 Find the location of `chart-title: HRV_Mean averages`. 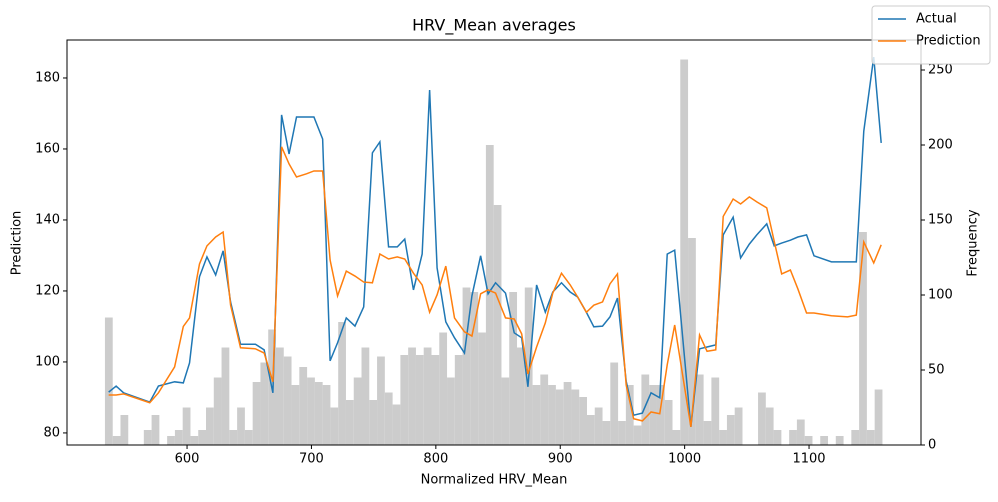

chart-title: HRV_Mean averages is located at coordinates (494, 26).